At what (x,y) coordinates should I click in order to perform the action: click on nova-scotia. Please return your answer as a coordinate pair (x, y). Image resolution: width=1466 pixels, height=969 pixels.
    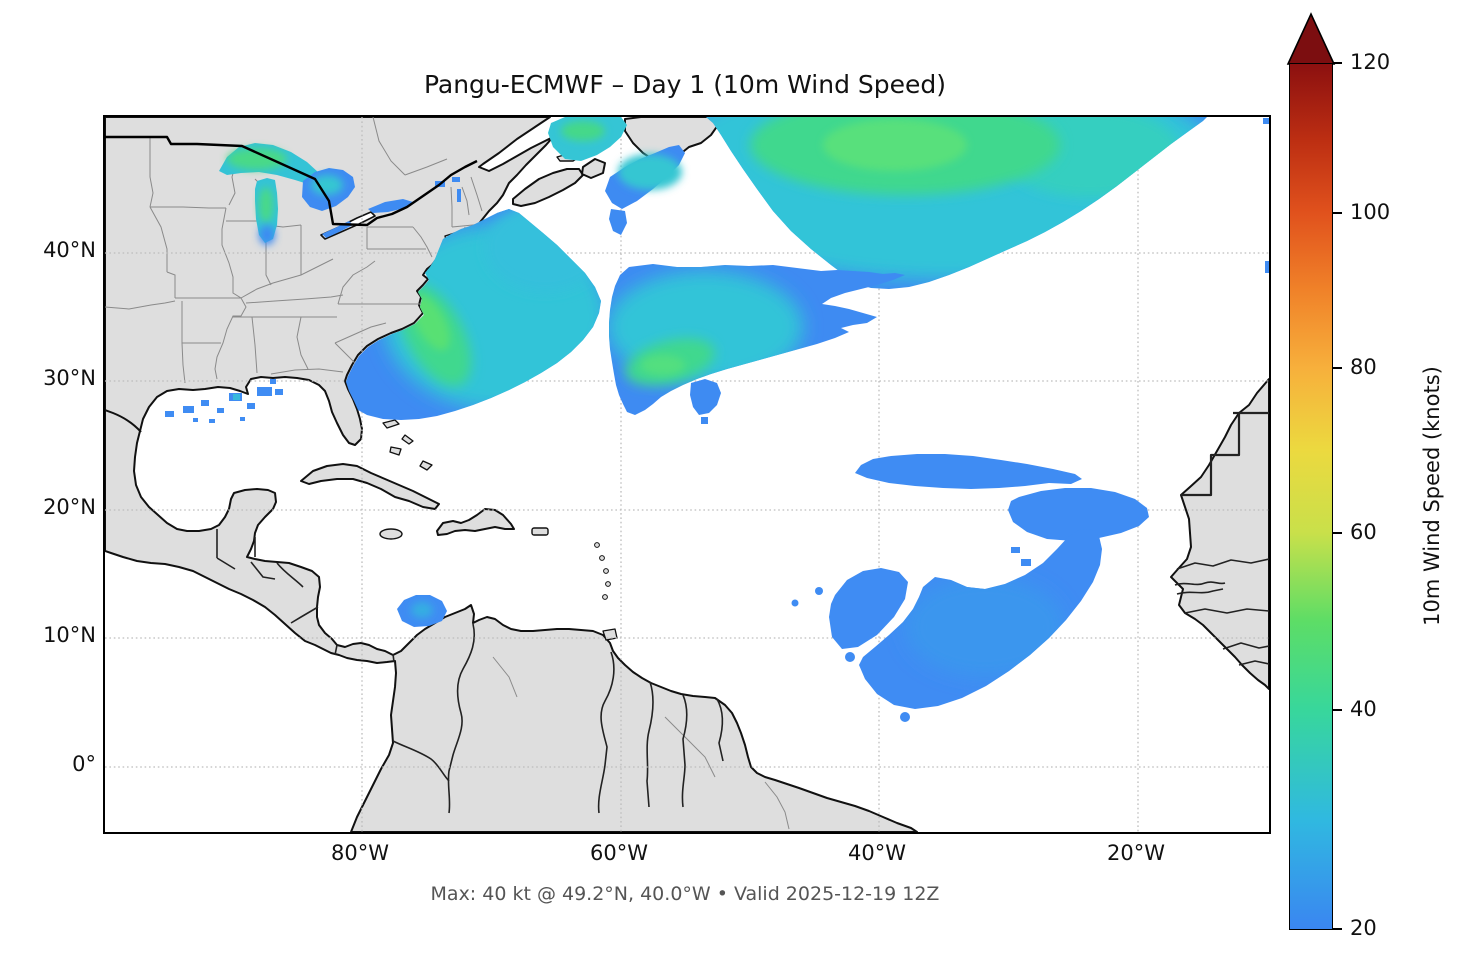
    Looking at the image, I should click on (548, 187).